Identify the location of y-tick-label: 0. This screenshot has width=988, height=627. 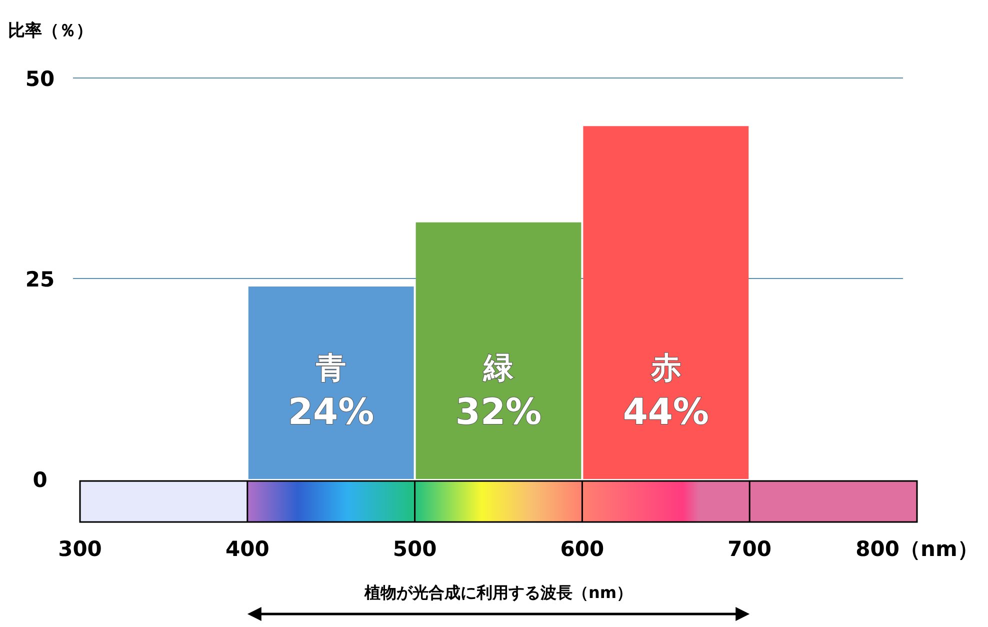
(40, 480).